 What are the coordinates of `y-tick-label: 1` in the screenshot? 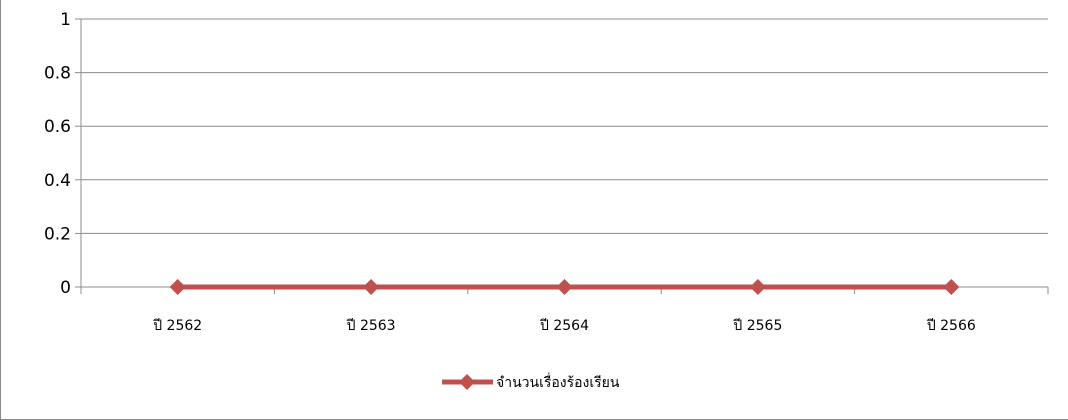 It's located at (65, 20).